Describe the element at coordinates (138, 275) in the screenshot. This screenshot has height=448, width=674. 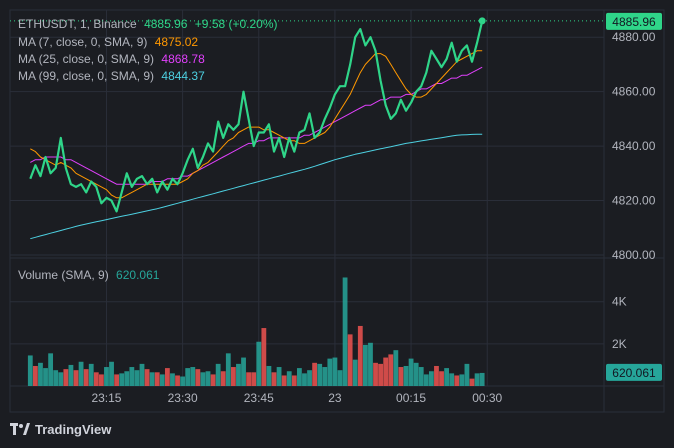
I see `volume-value: 620.061` at that location.